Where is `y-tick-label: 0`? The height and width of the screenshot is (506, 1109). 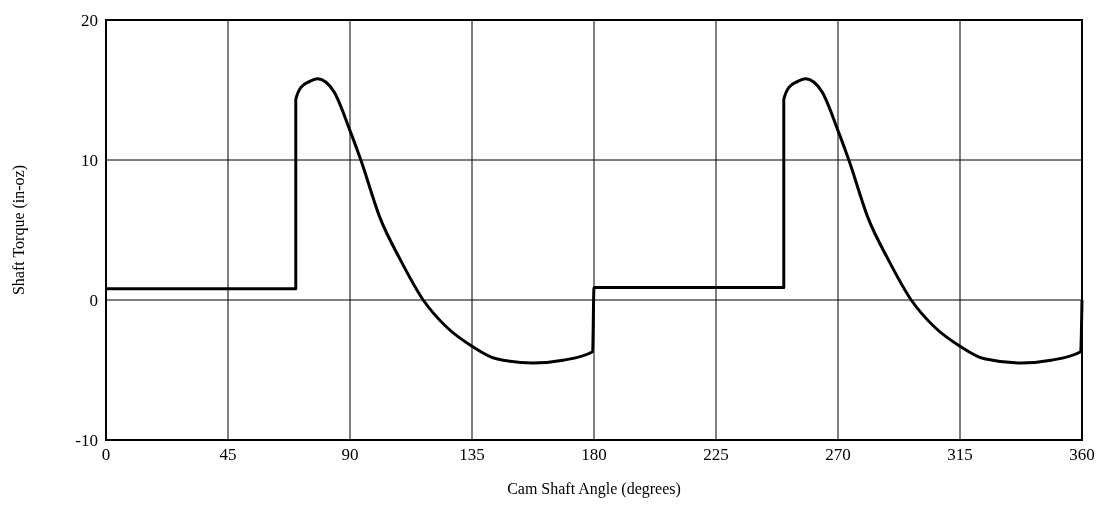 y-tick-label: 0 is located at coordinates (93, 300).